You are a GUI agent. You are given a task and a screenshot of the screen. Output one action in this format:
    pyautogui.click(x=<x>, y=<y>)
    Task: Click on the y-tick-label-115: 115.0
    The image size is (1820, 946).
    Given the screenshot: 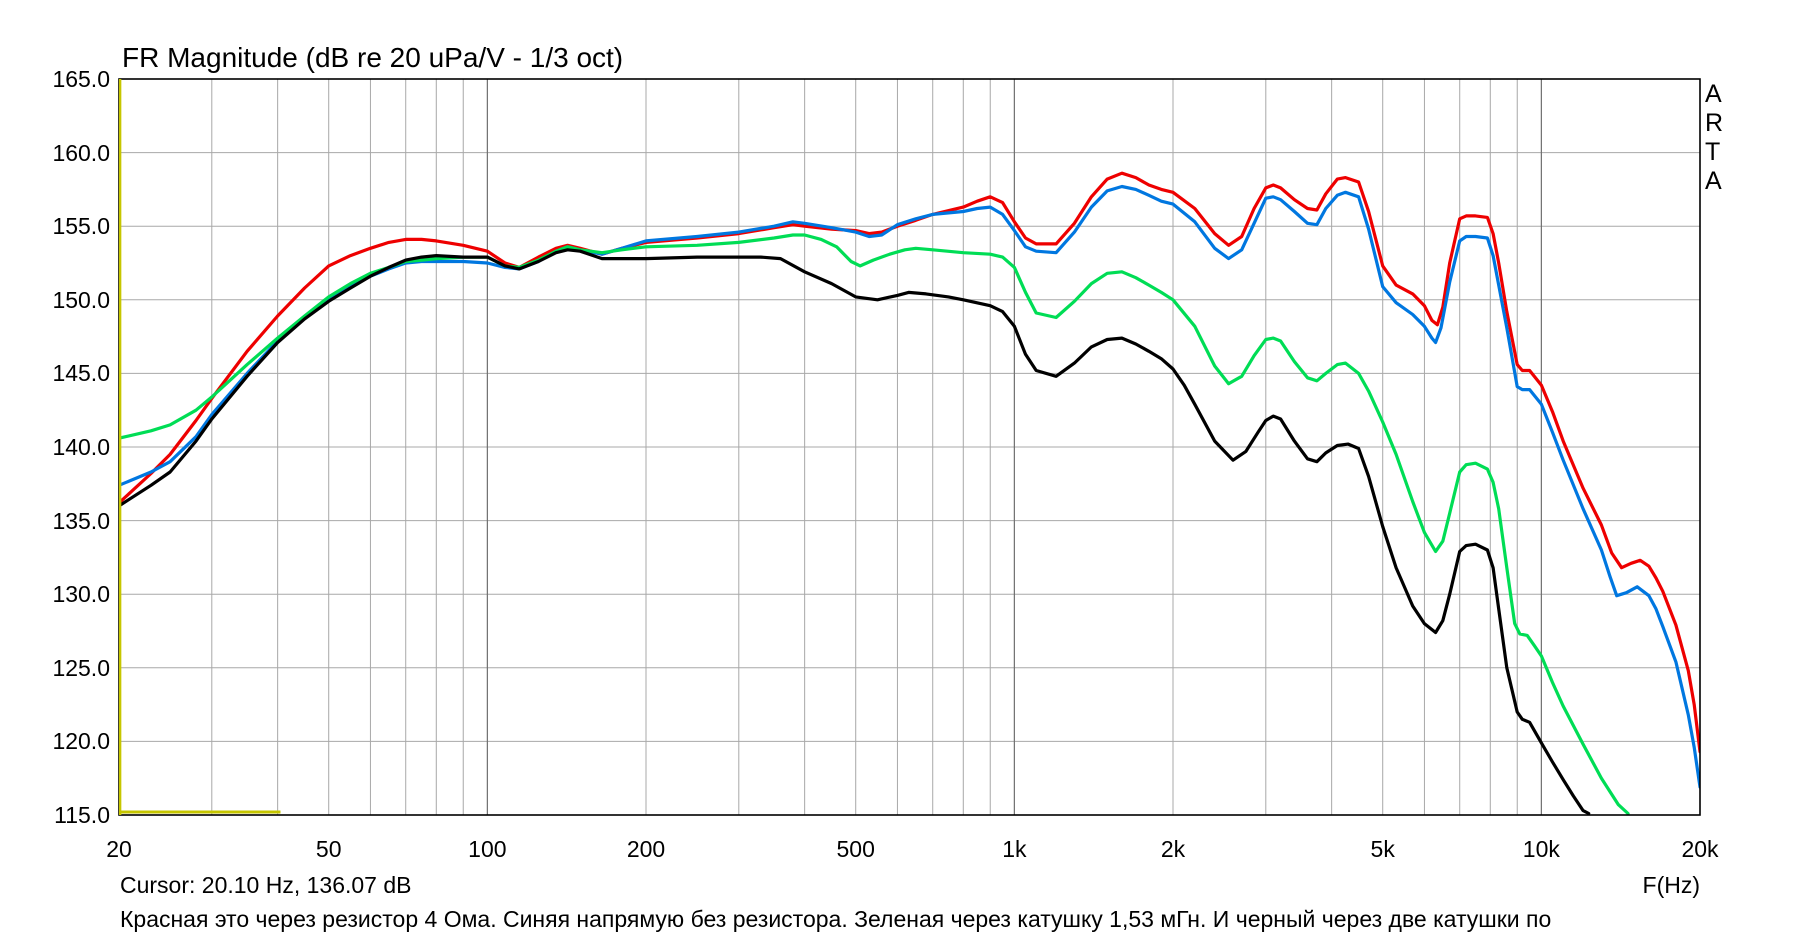 What is the action you would take?
    pyautogui.click(x=82, y=815)
    